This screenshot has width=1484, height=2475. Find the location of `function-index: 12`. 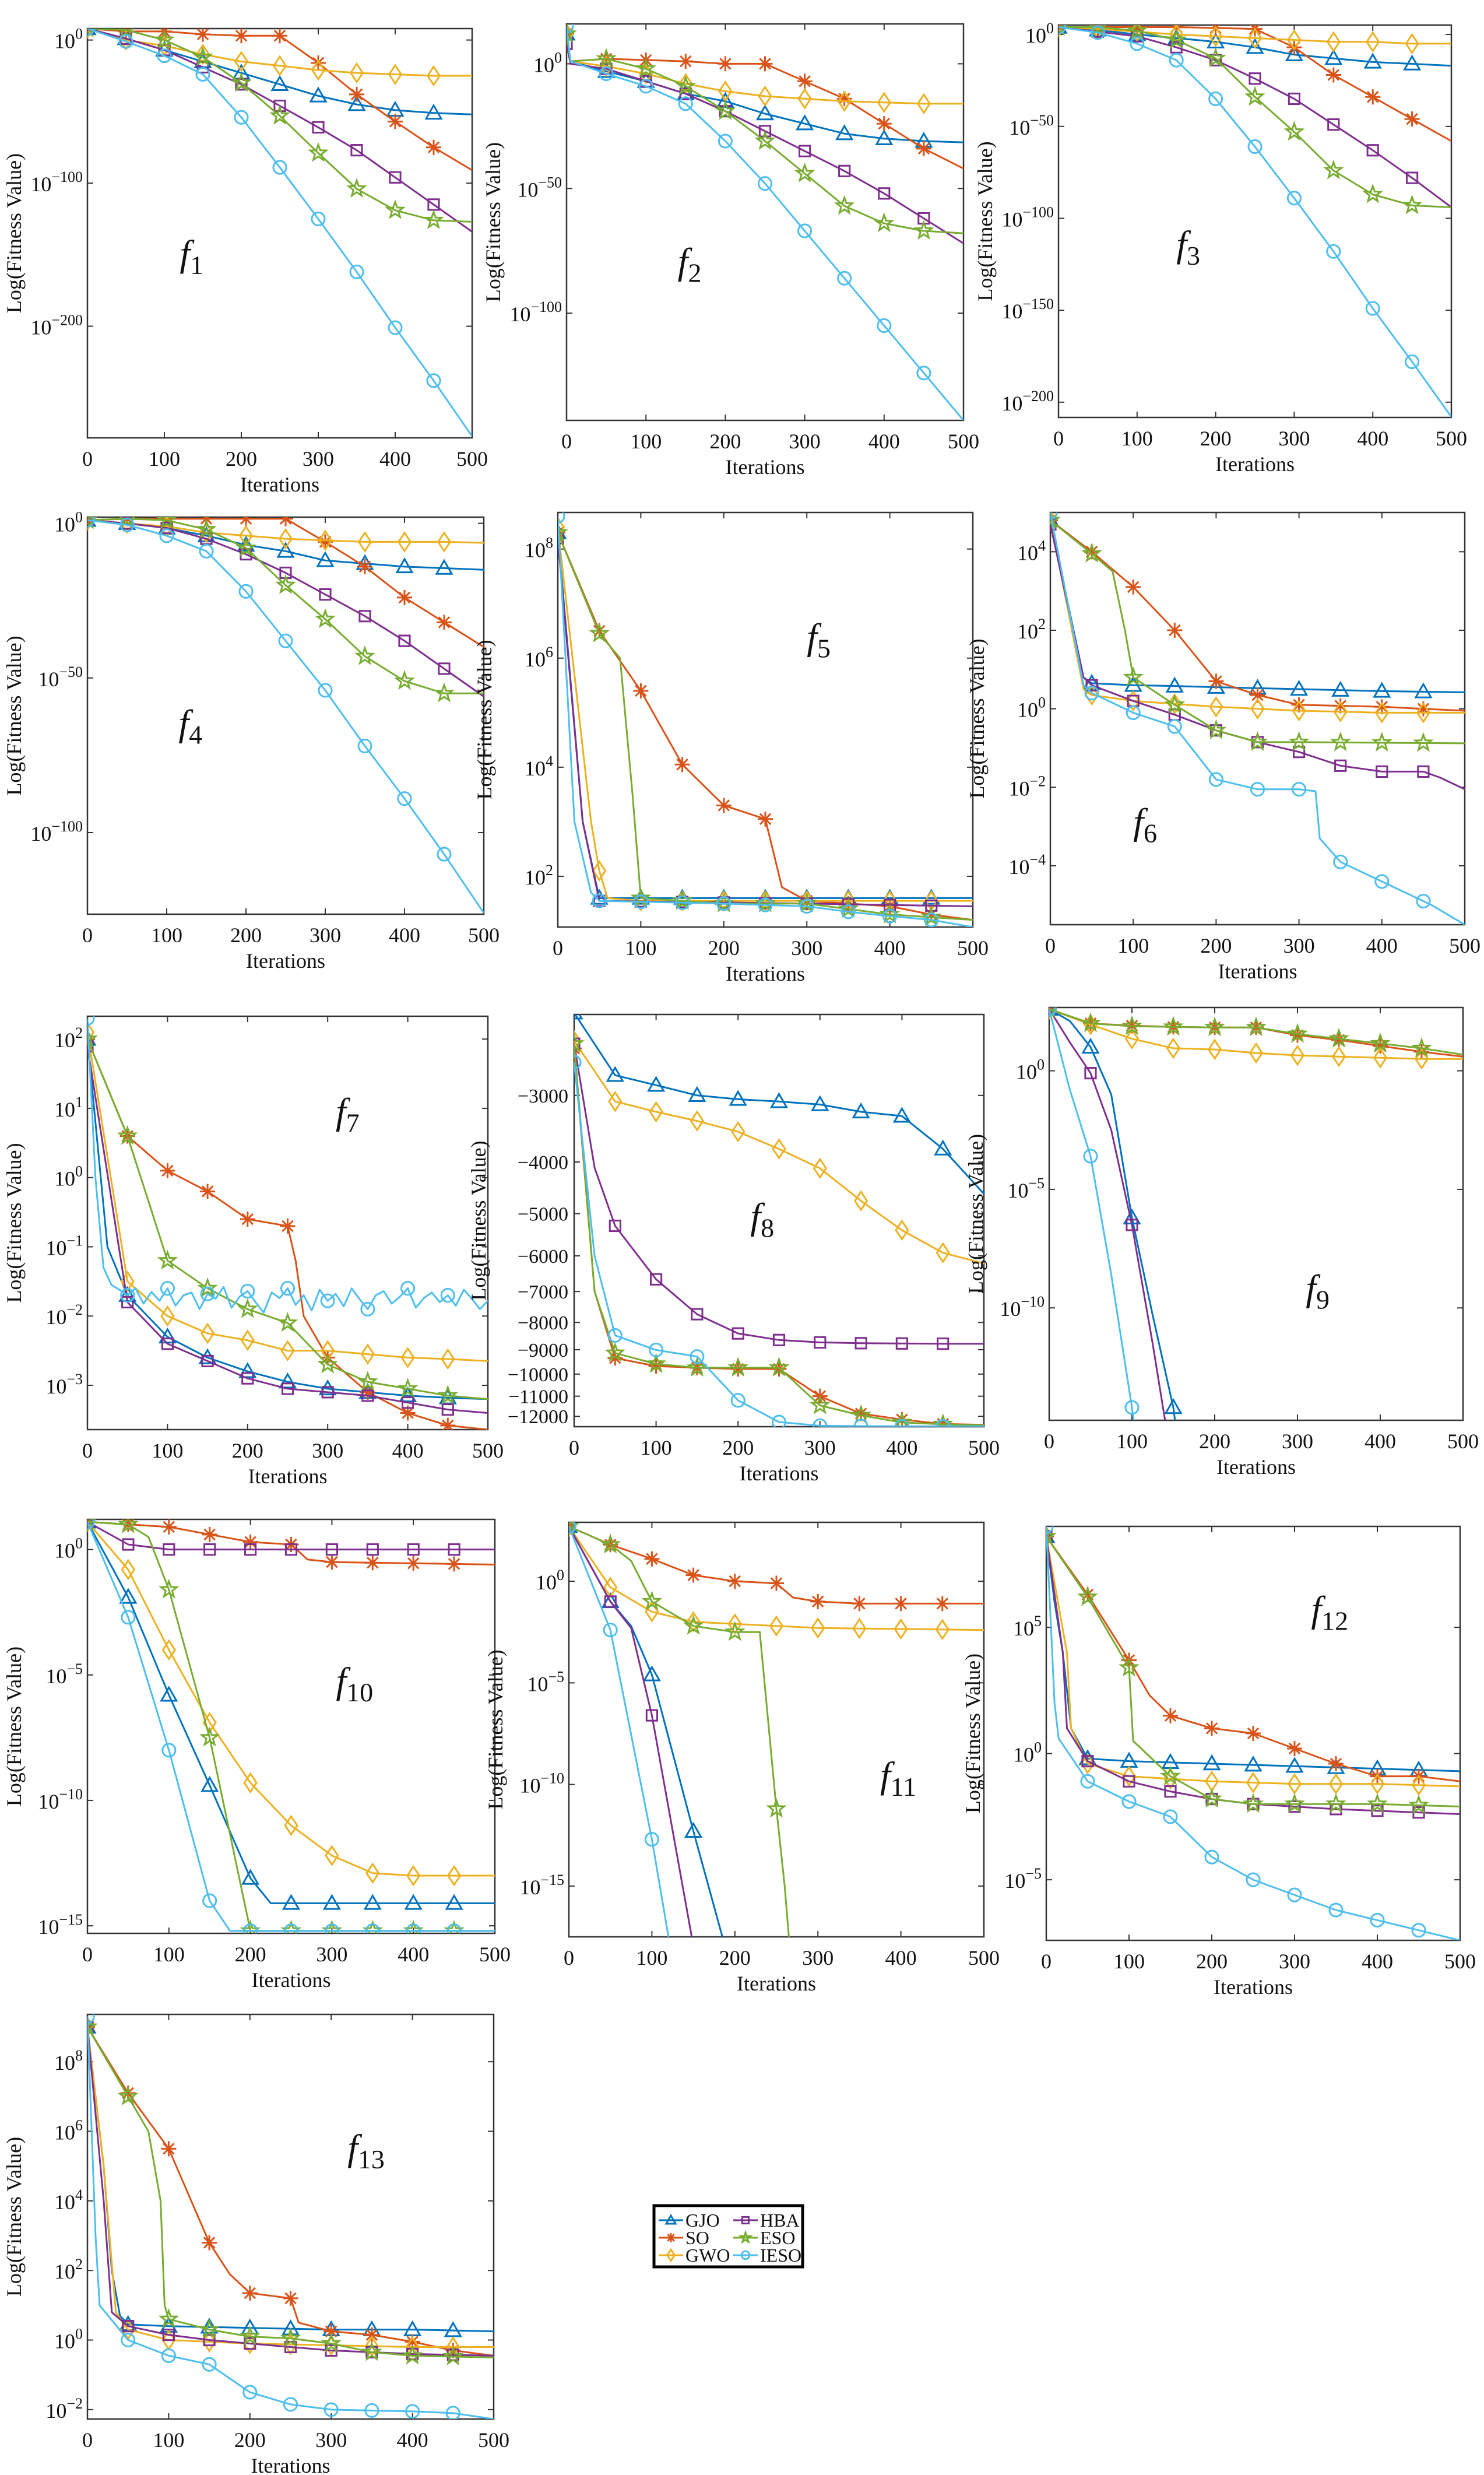

function-index: 12 is located at coordinates (1335, 1621).